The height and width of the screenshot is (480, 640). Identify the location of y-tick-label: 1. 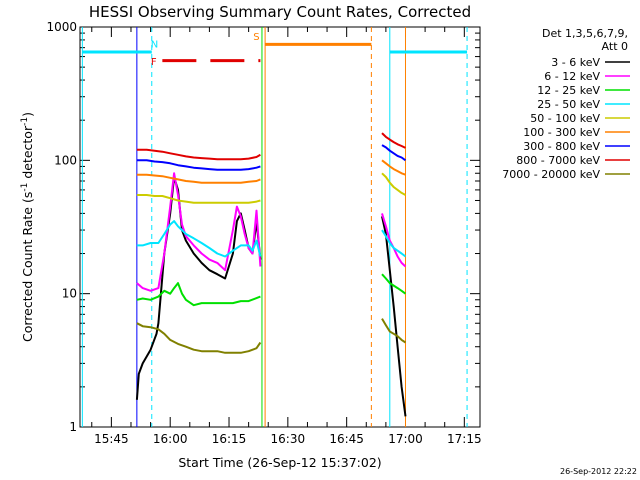
(73, 427).